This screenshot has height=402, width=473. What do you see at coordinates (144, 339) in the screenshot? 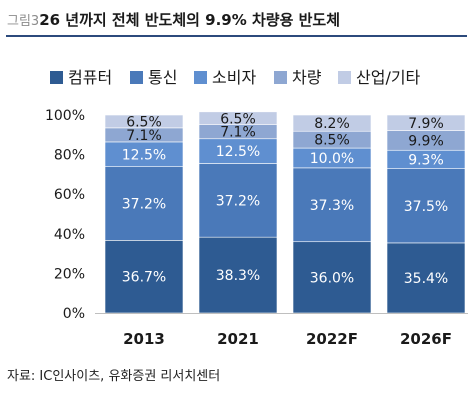
I see `x-tick-label: 2013` at bounding box center [144, 339].